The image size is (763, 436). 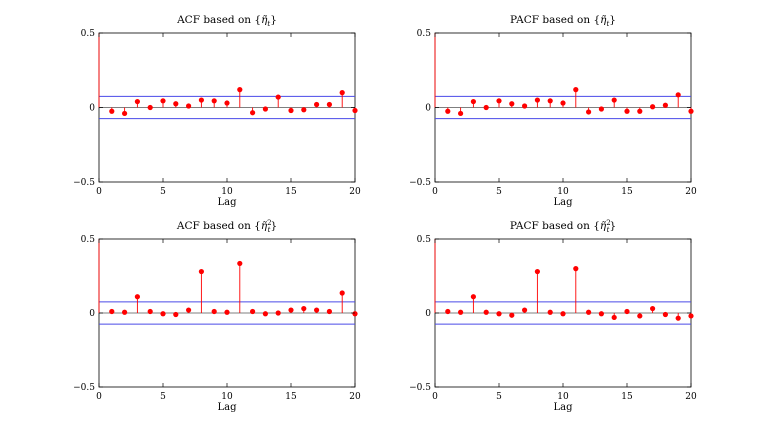 I want to click on panel-title: ACF based on {η̃t}, so click(x=226, y=21).